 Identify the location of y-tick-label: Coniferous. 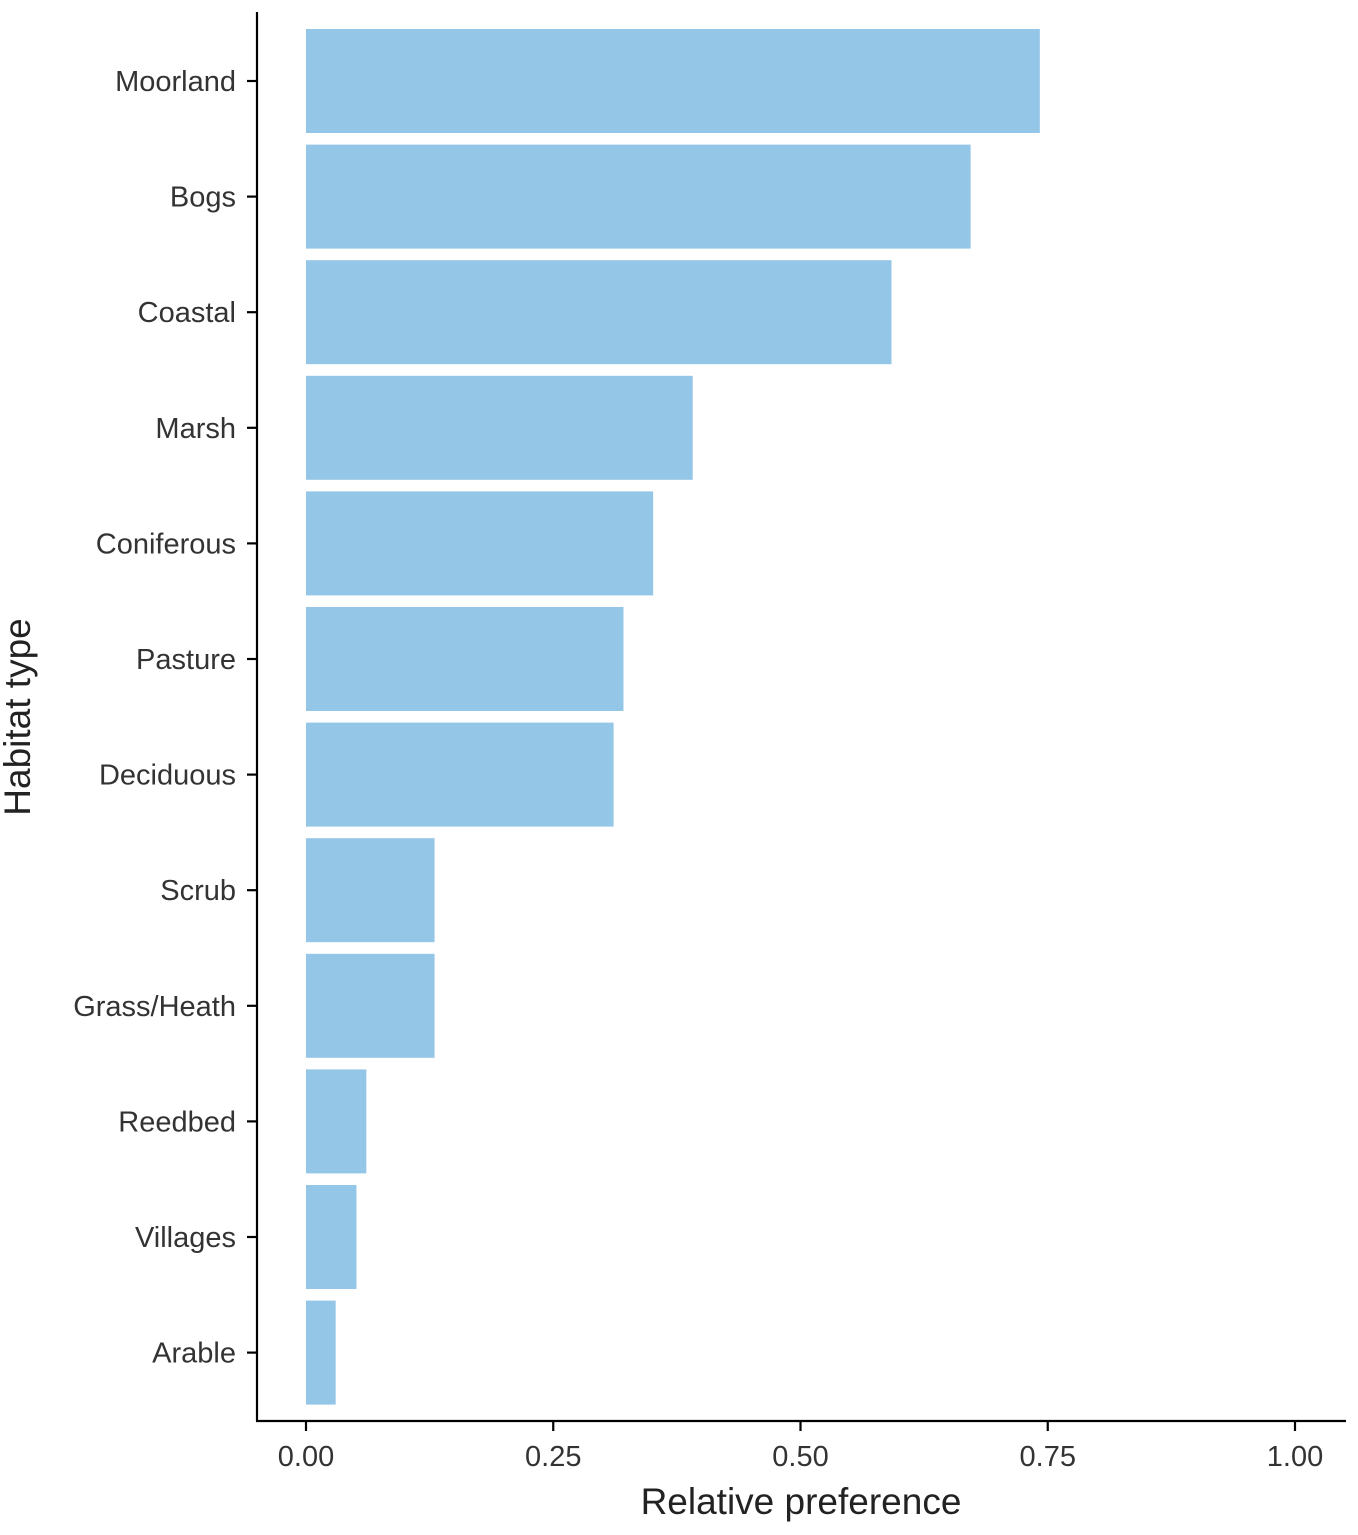
(166, 544).